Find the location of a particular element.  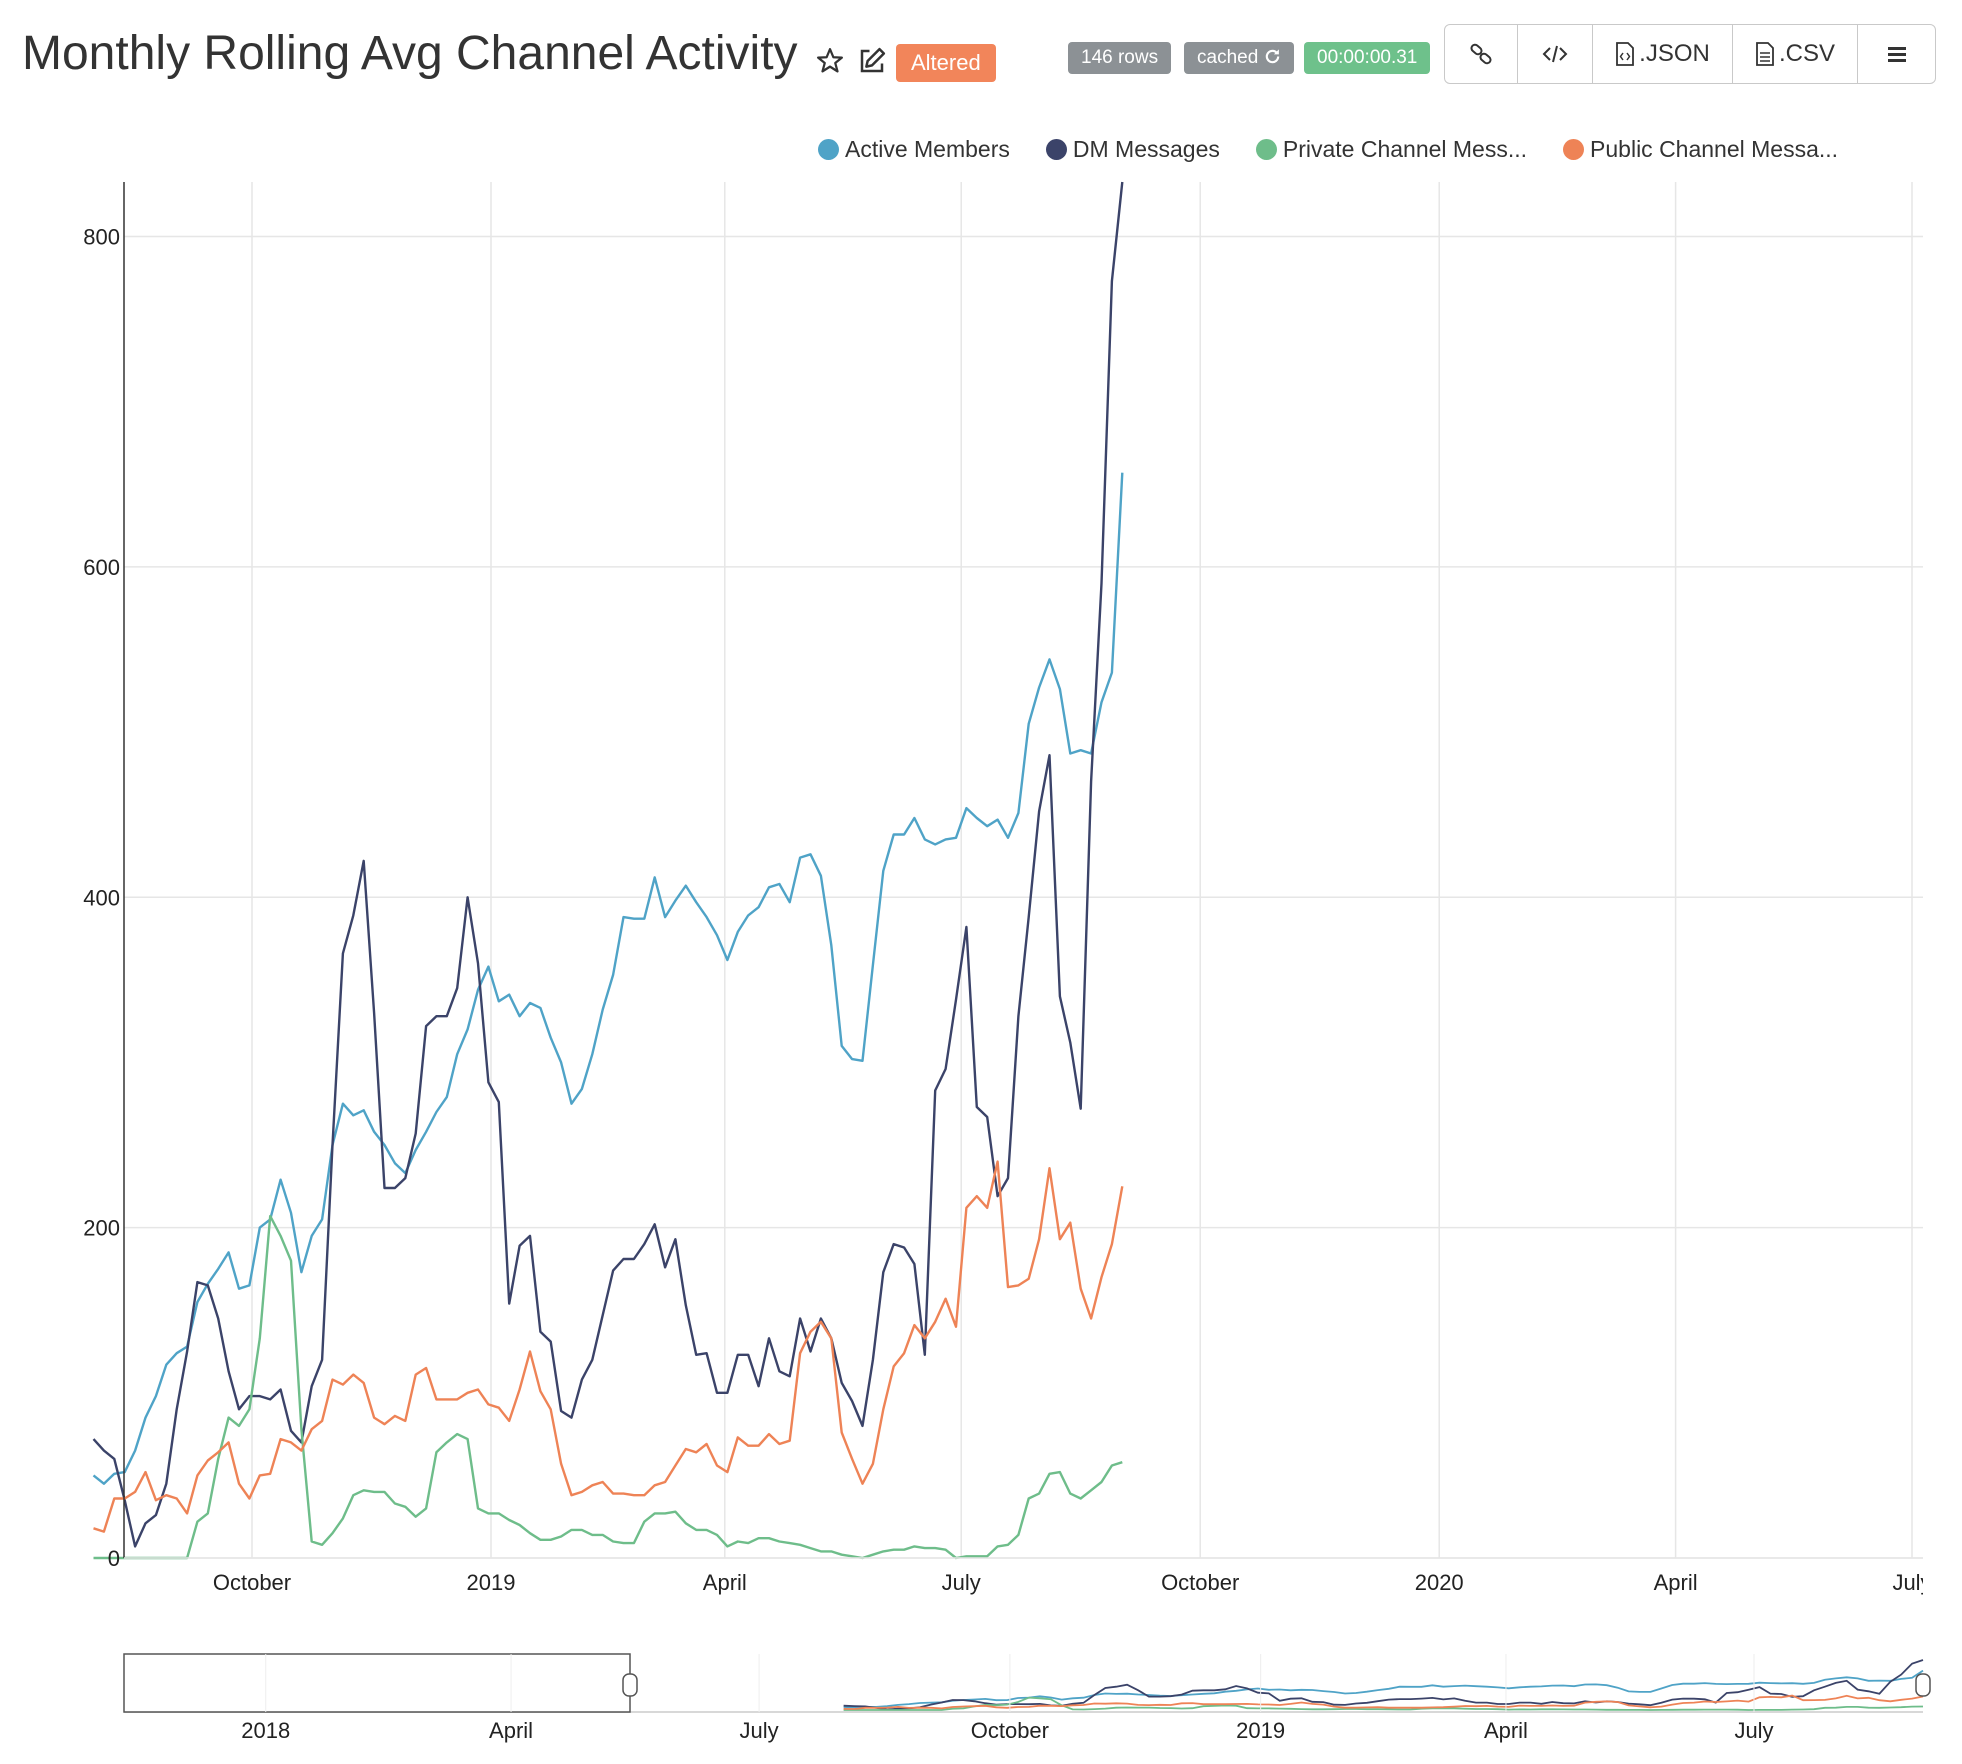

export-csv-label: .CSV is located at coordinates (1806, 53).